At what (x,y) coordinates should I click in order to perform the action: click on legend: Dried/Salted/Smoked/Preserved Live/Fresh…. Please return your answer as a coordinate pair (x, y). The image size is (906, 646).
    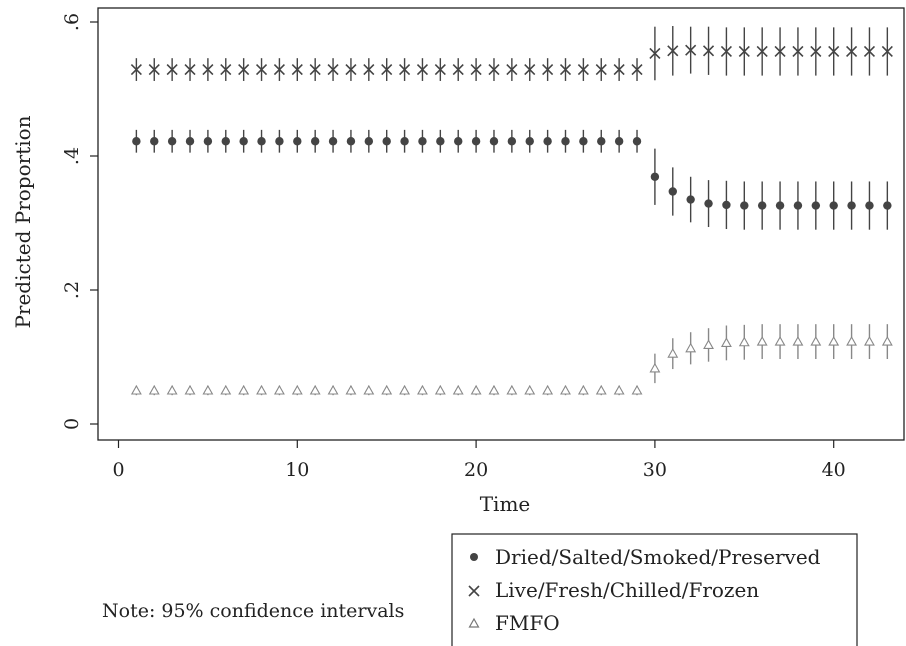
    Looking at the image, I should click on (654, 589).